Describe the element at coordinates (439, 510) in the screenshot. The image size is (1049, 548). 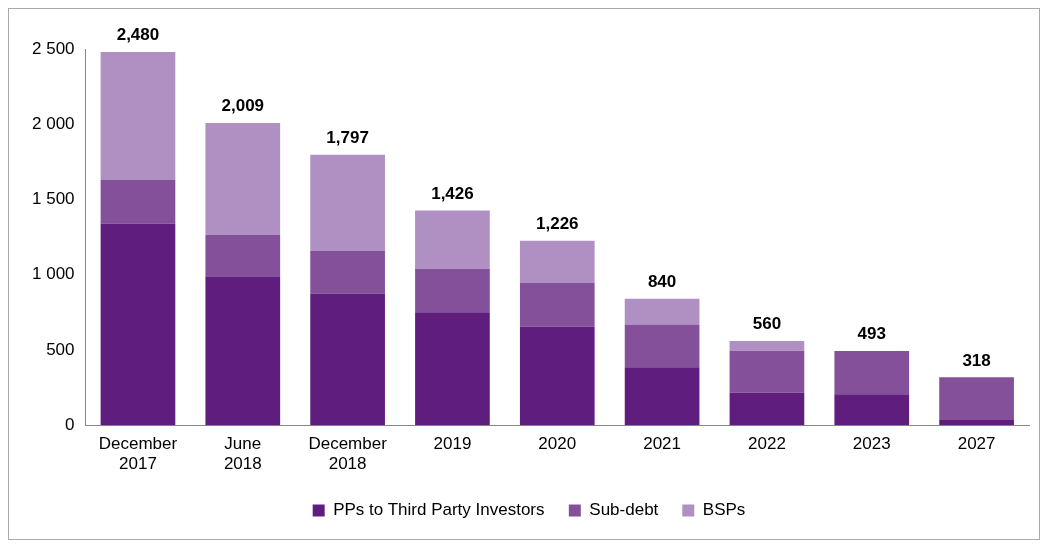
I see `legend-label: PPs to Third Party Investors` at that location.